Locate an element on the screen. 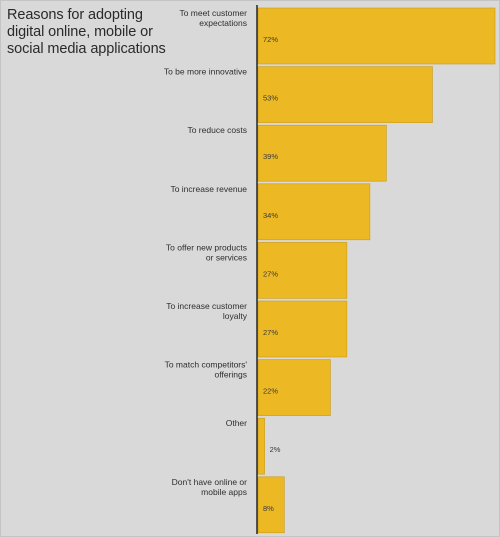 The image size is (500, 538). value-label-6: 27% is located at coordinates (270, 332).